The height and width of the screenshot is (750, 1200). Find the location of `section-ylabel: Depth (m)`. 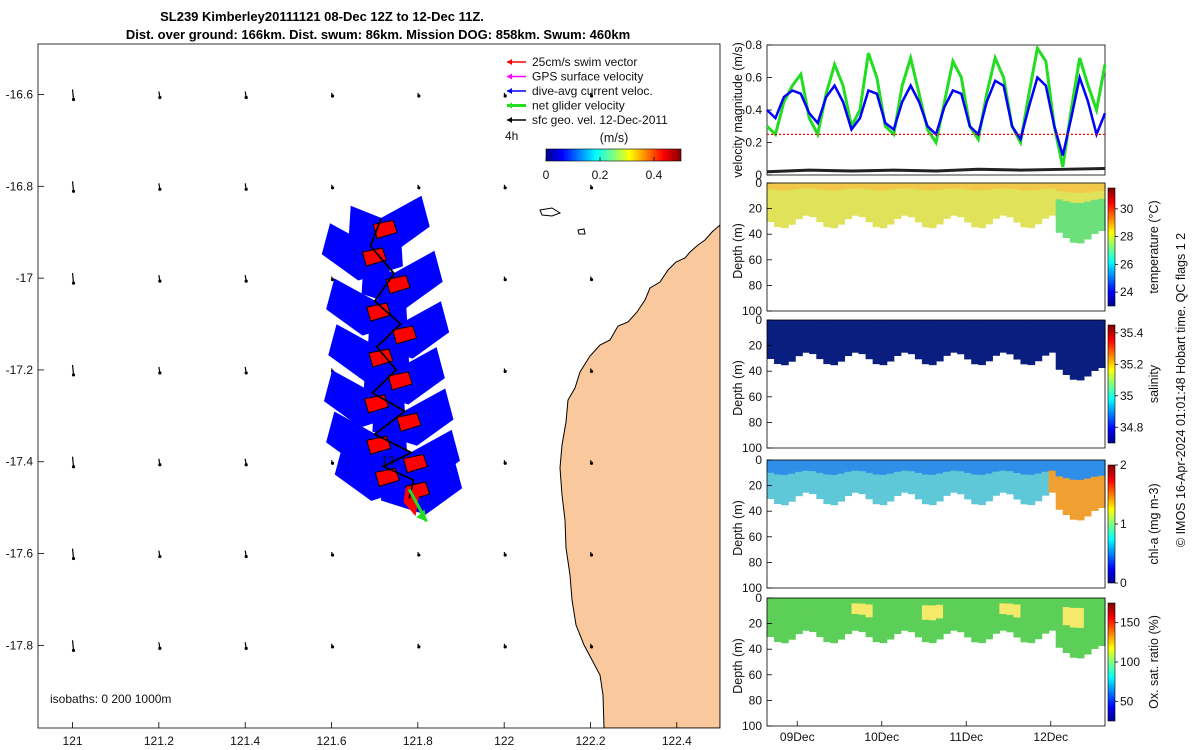

section-ylabel: Depth (m) is located at coordinates (738, 528).